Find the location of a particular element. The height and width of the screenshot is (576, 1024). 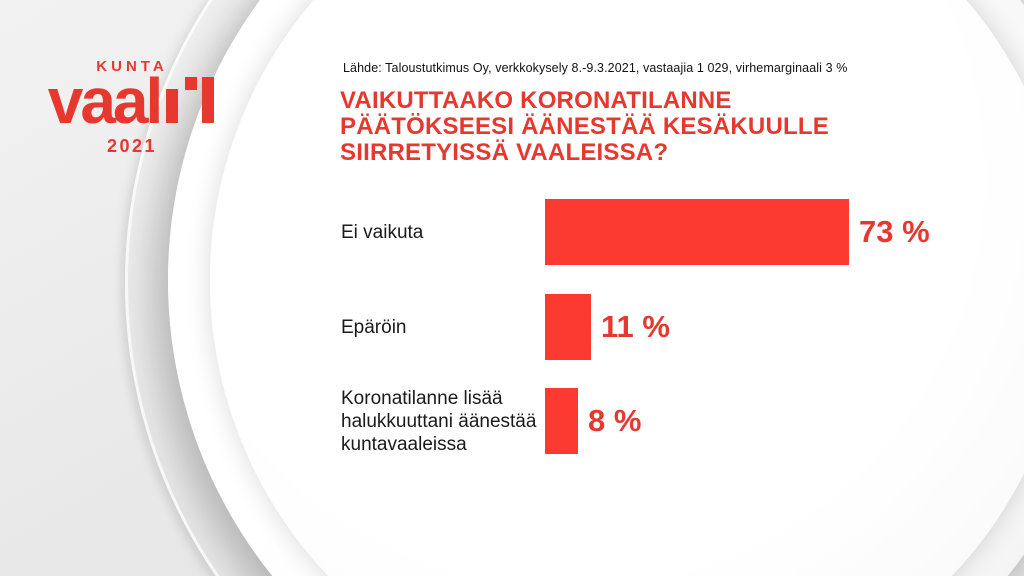

logo-year-text: 2021 is located at coordinates (132, 145).